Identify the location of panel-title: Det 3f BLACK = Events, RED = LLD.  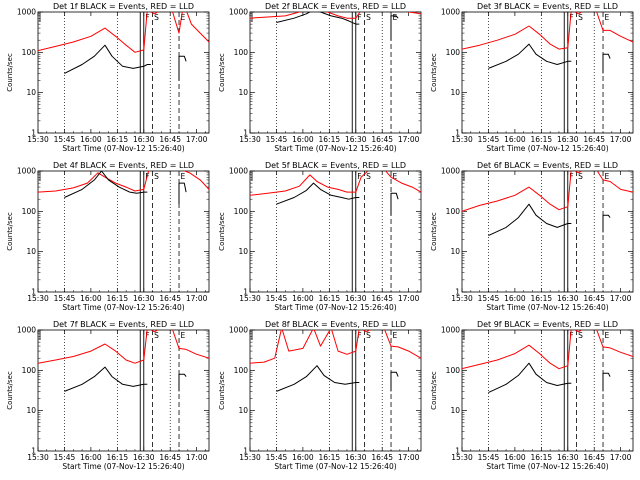
(547, 6).